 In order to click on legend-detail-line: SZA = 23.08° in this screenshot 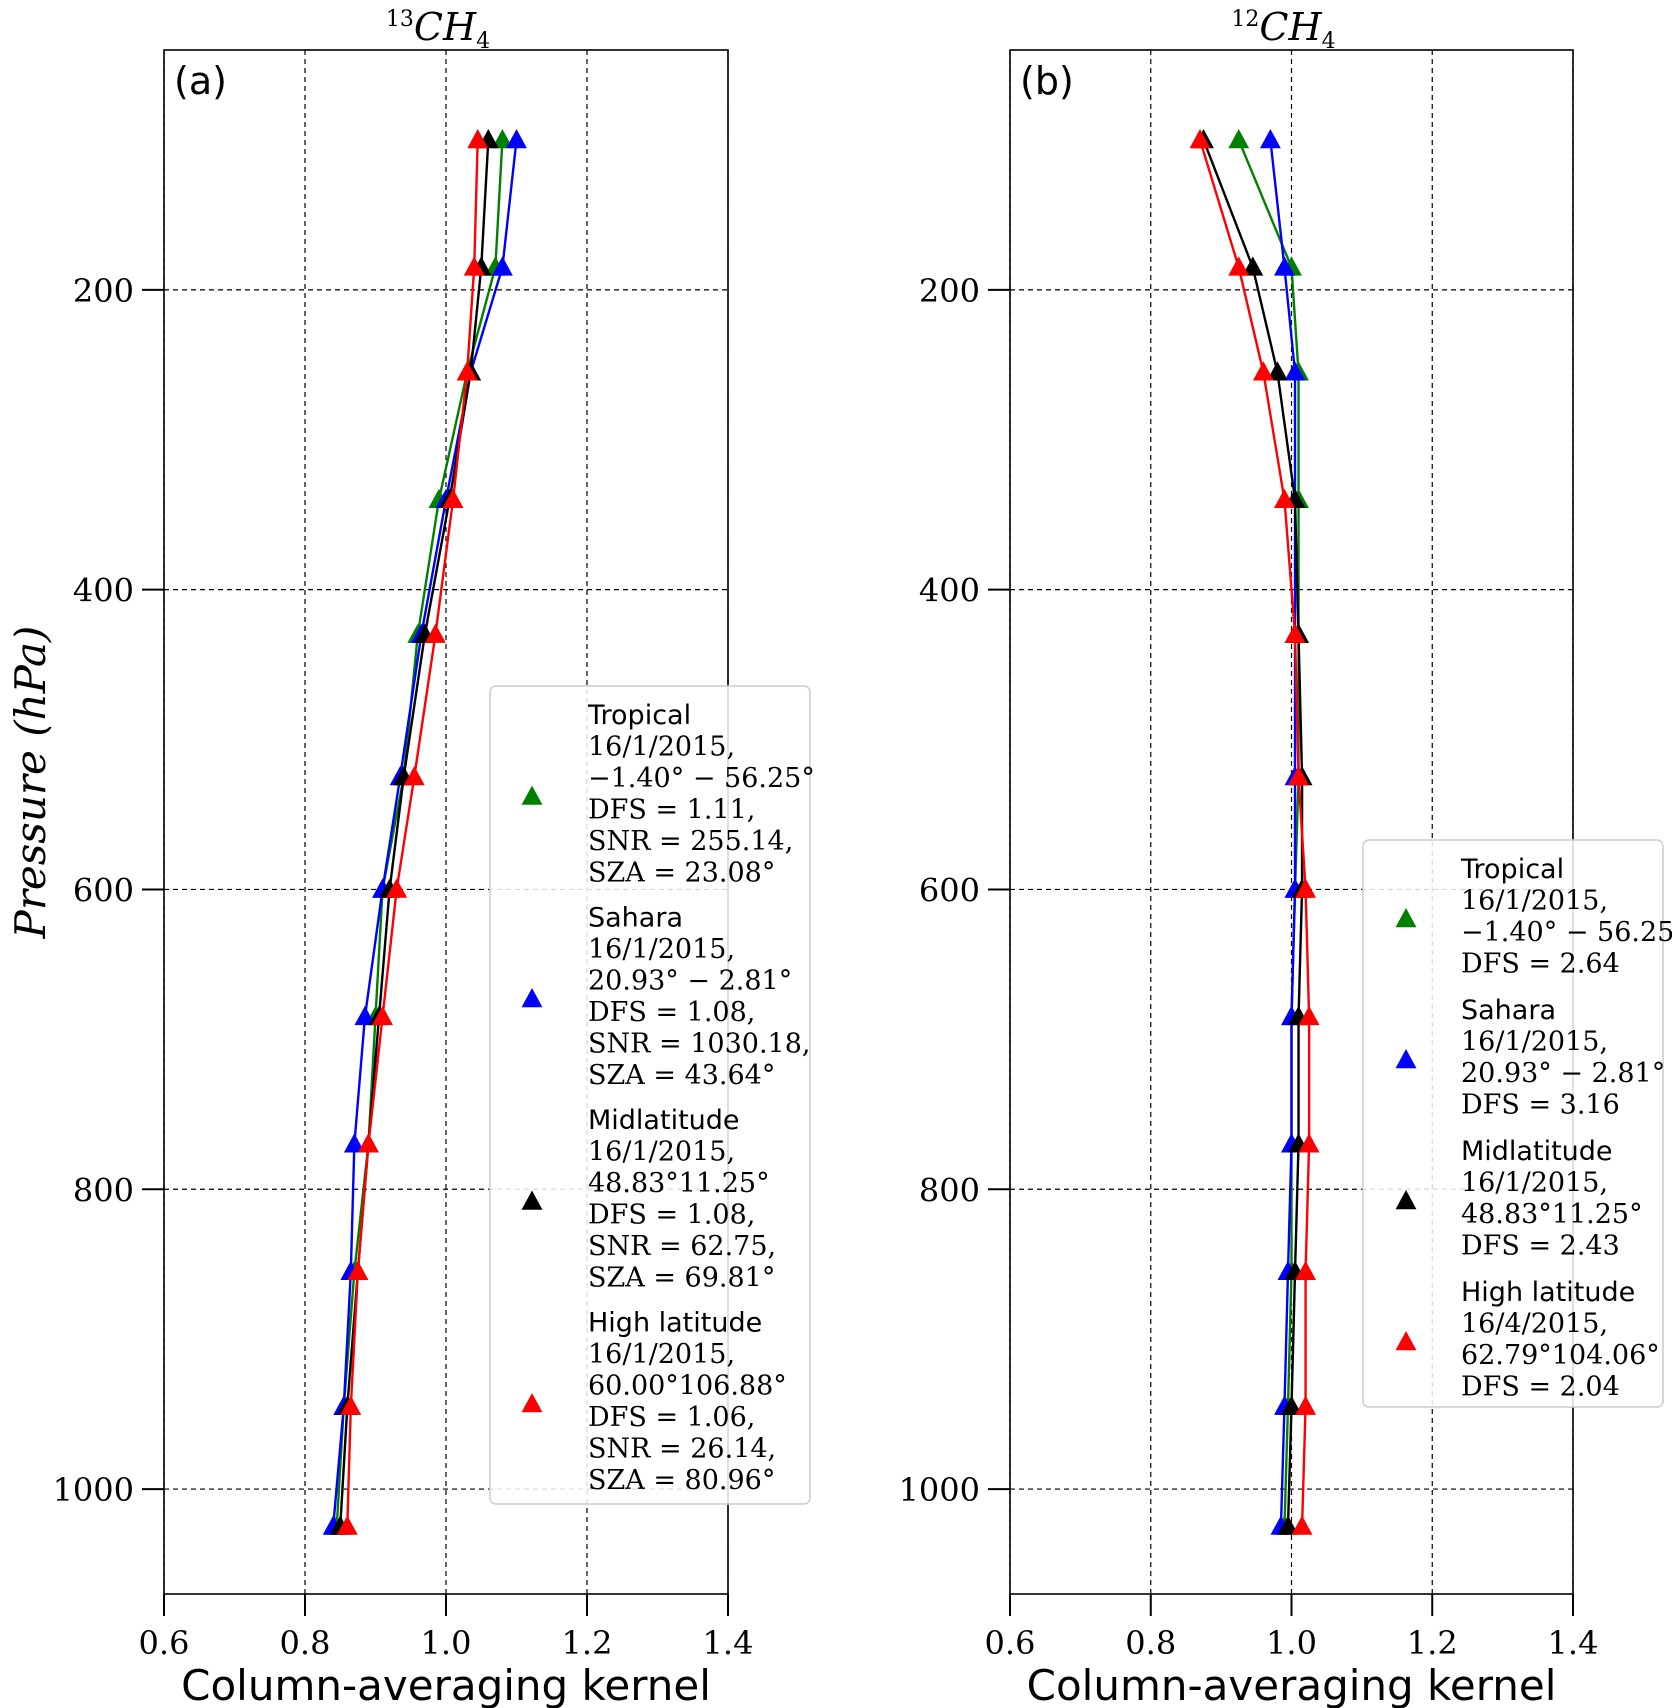, I will do `click(681, 873)`.